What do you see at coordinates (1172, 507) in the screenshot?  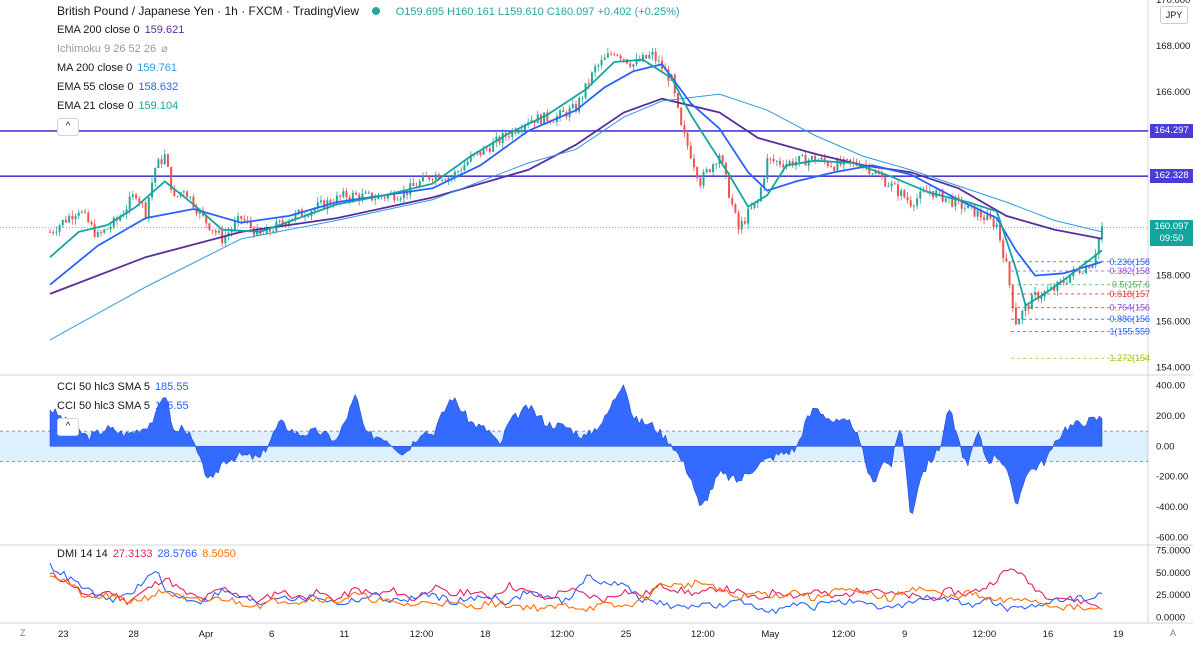 I see `cci-tick-label: -400.00` at bounding box center [1172, 507].